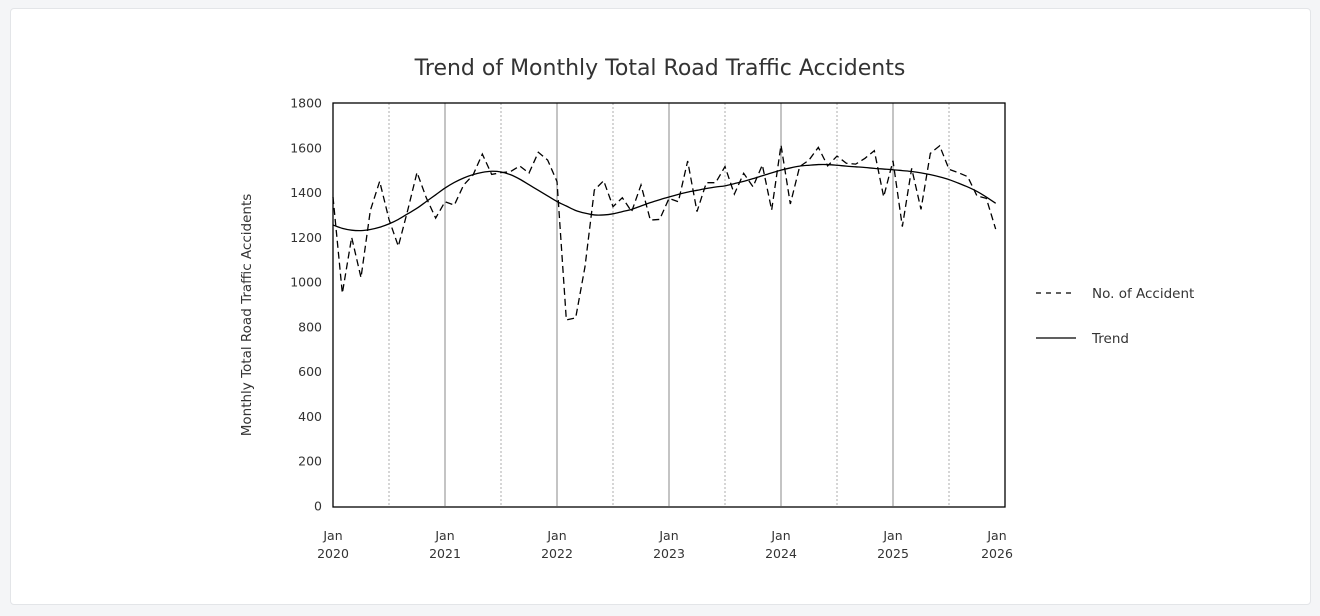  I want to click on legend-label: No. of Accident, so click(1143, 294).